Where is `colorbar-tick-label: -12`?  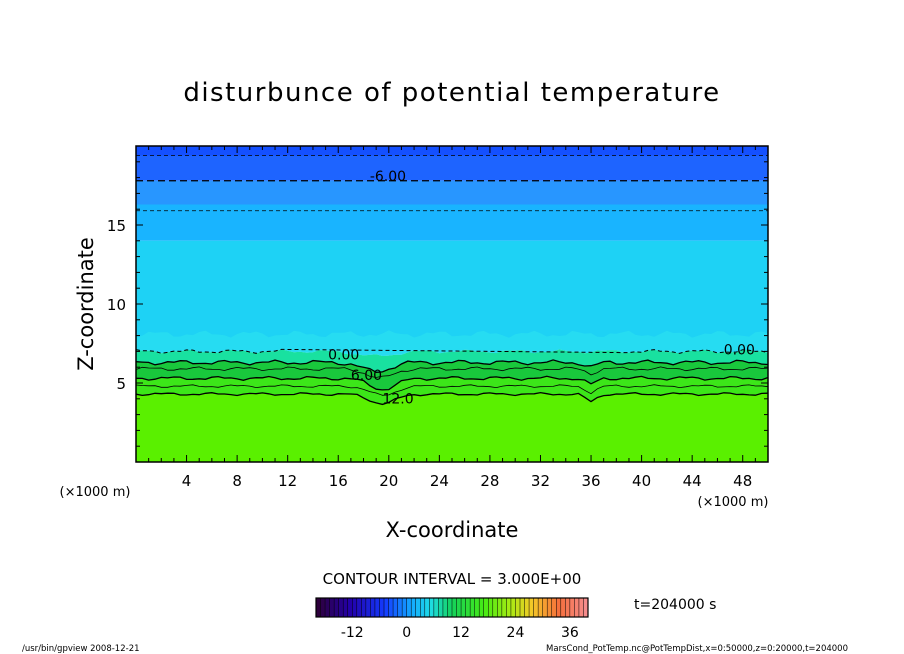
colorbar-tick-label: -12 is located at coordinates (352, 633).